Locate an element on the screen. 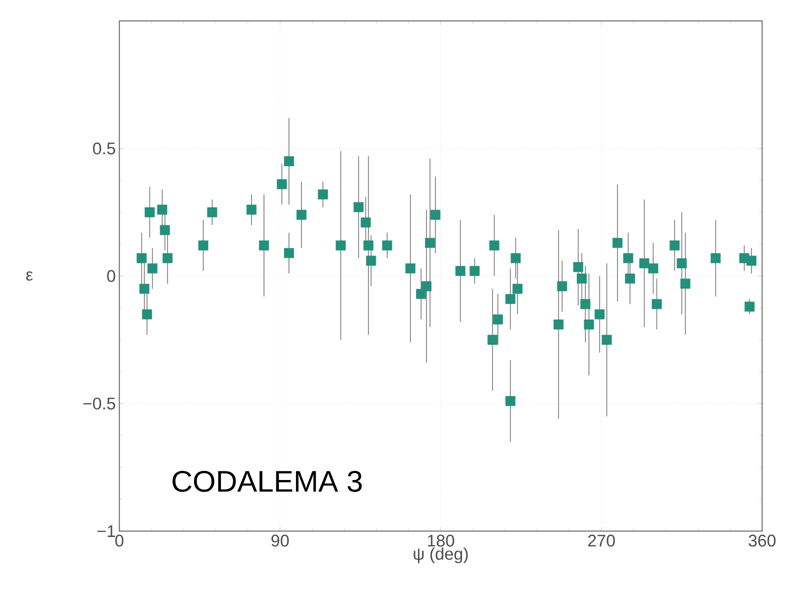 Image resolution: width=793 pixels, height=603 pixels. x-axis-title: ψ (deg) is located at coordinates (441, 555).